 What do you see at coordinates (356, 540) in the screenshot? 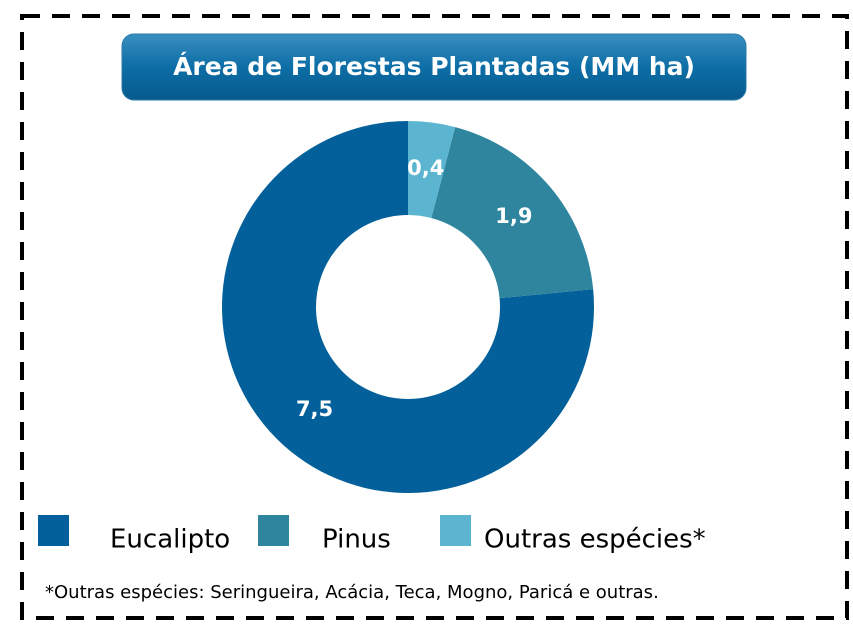
I see `legend-label: Pinus` at bounding box center [356, 540].